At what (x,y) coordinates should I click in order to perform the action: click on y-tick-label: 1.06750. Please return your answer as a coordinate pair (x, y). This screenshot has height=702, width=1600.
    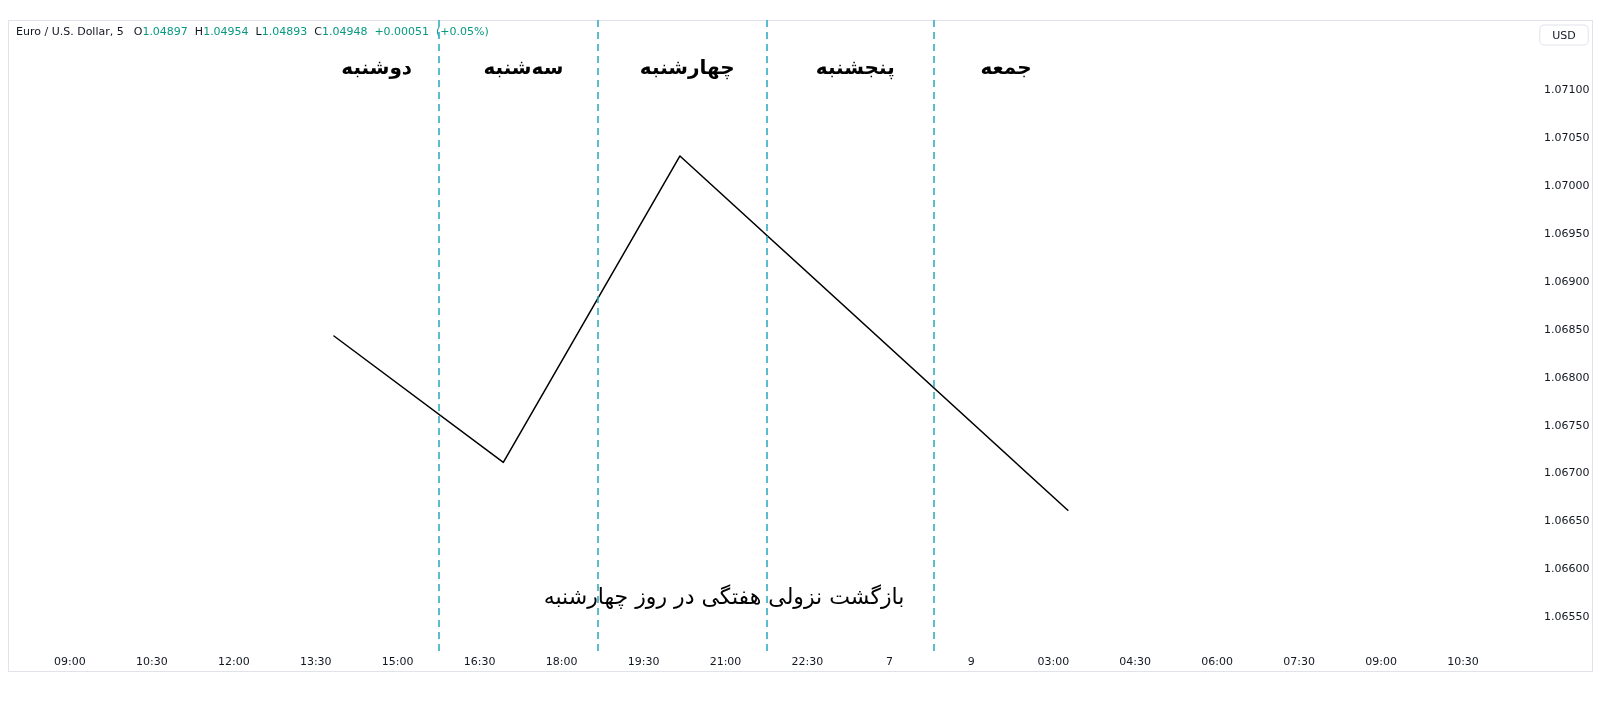
    Looking at the image, I should click on (1567, 425).